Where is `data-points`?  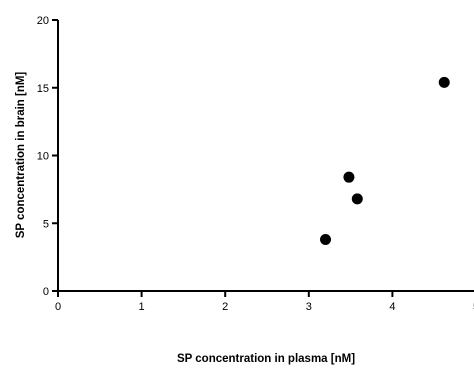
data-points is located at coordinates (385, 161).